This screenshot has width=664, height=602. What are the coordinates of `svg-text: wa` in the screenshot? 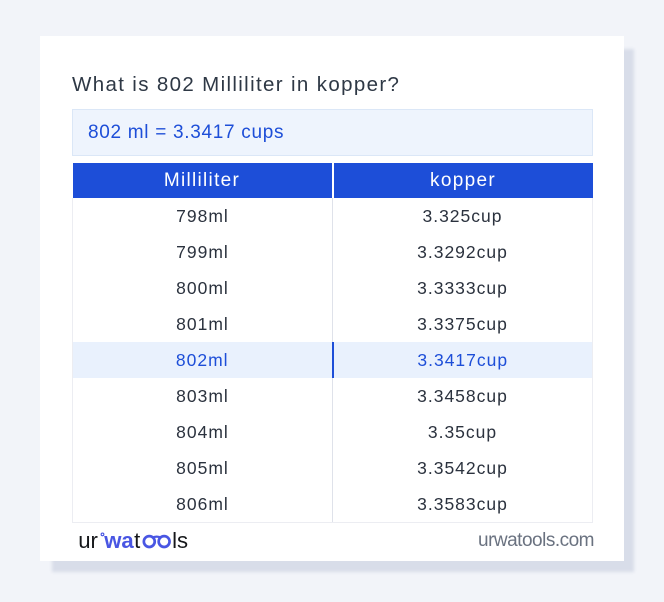 It's located at (118, 540).